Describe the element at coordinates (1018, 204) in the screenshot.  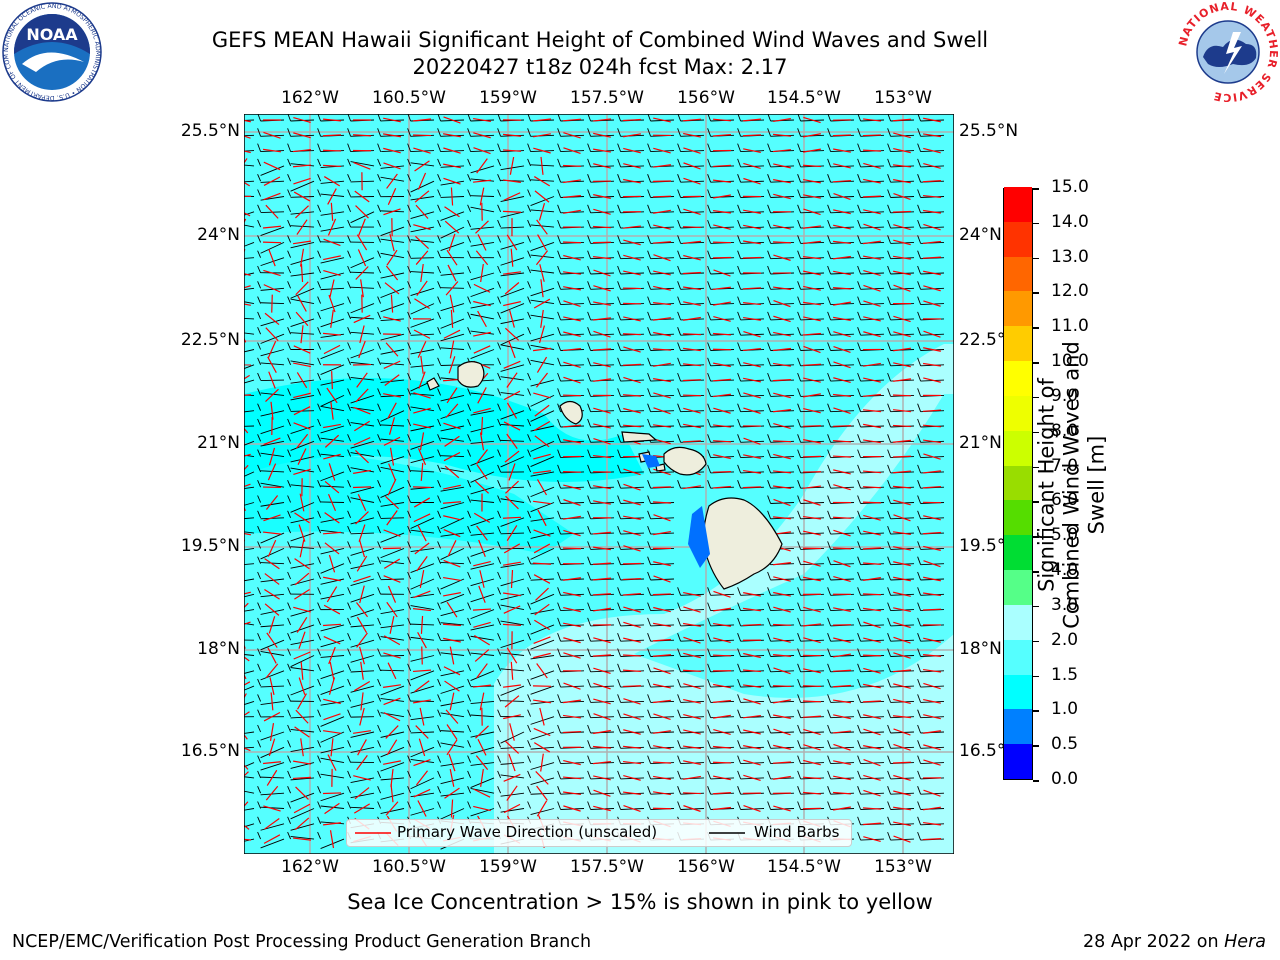
I see `colorbar-segment` at that location.